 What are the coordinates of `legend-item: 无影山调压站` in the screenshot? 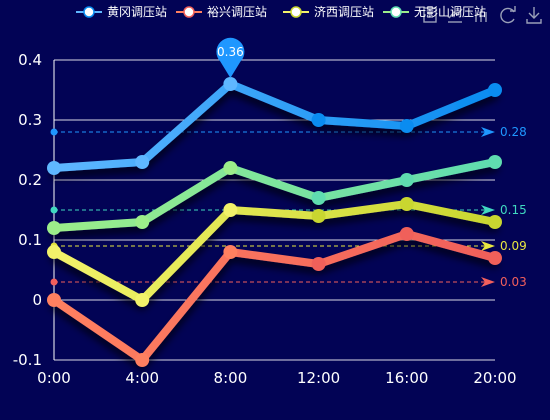 It's located at (434, 12).